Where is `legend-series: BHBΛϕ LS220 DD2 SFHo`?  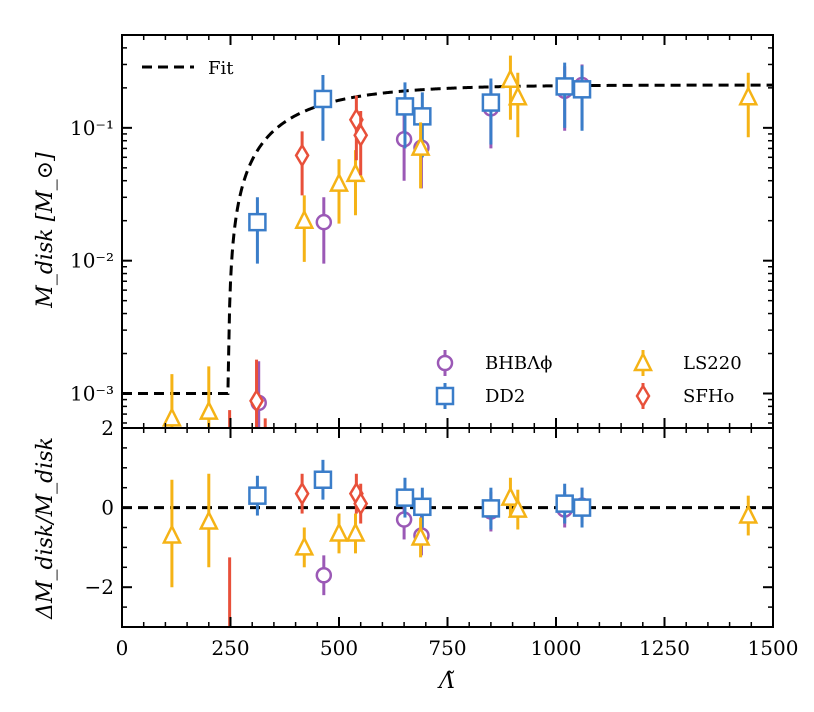 legend-series: BHBΛϕ LS220 DD2 SFHo is located at coordinates (588, 379).